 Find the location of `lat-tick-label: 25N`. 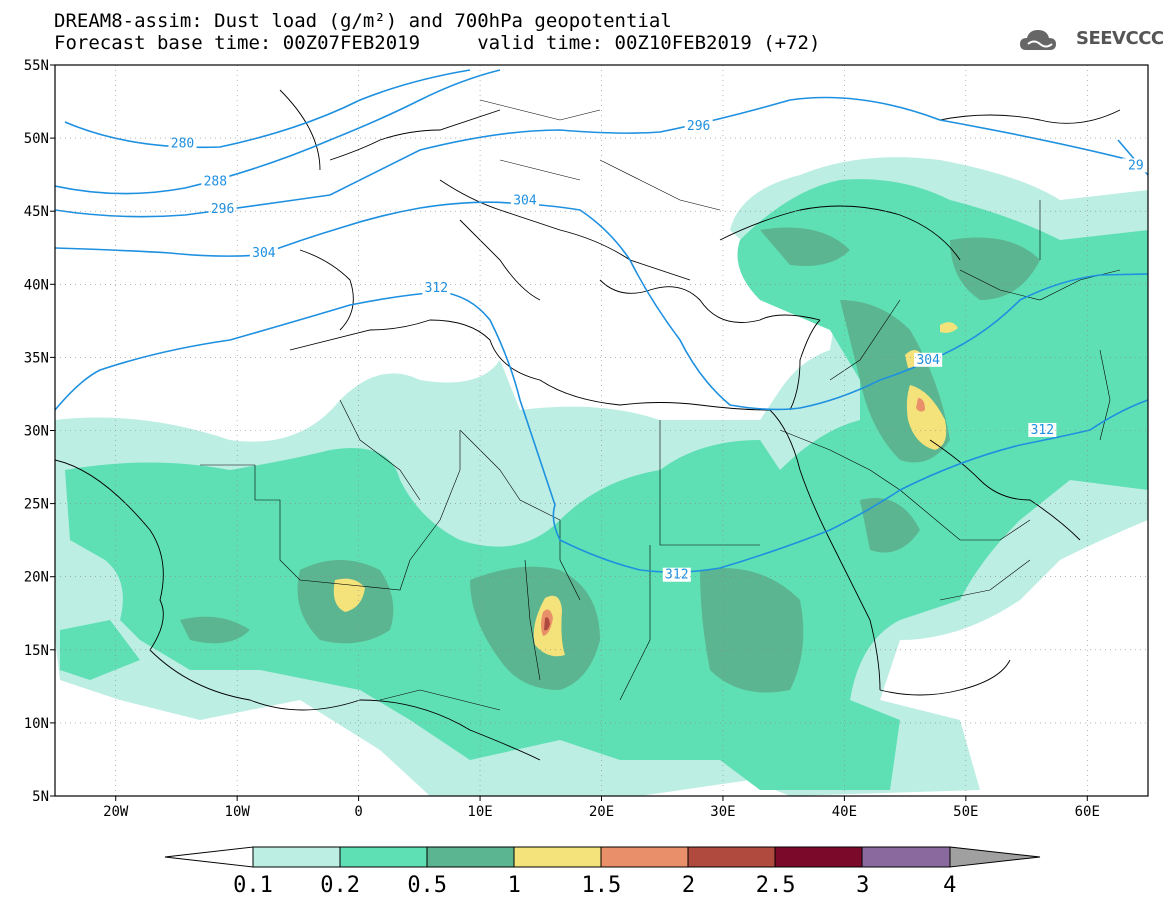

lat-tick-label: 25N is located at coordinates (36, 505).